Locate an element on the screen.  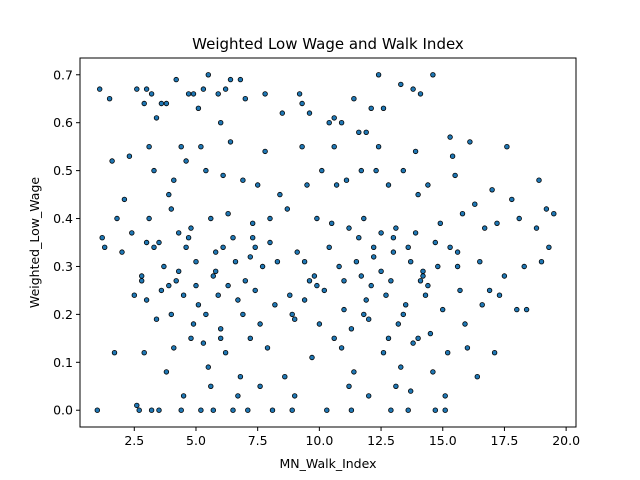
y-tick-label: 0.0 is located at coordinates (63, 410).